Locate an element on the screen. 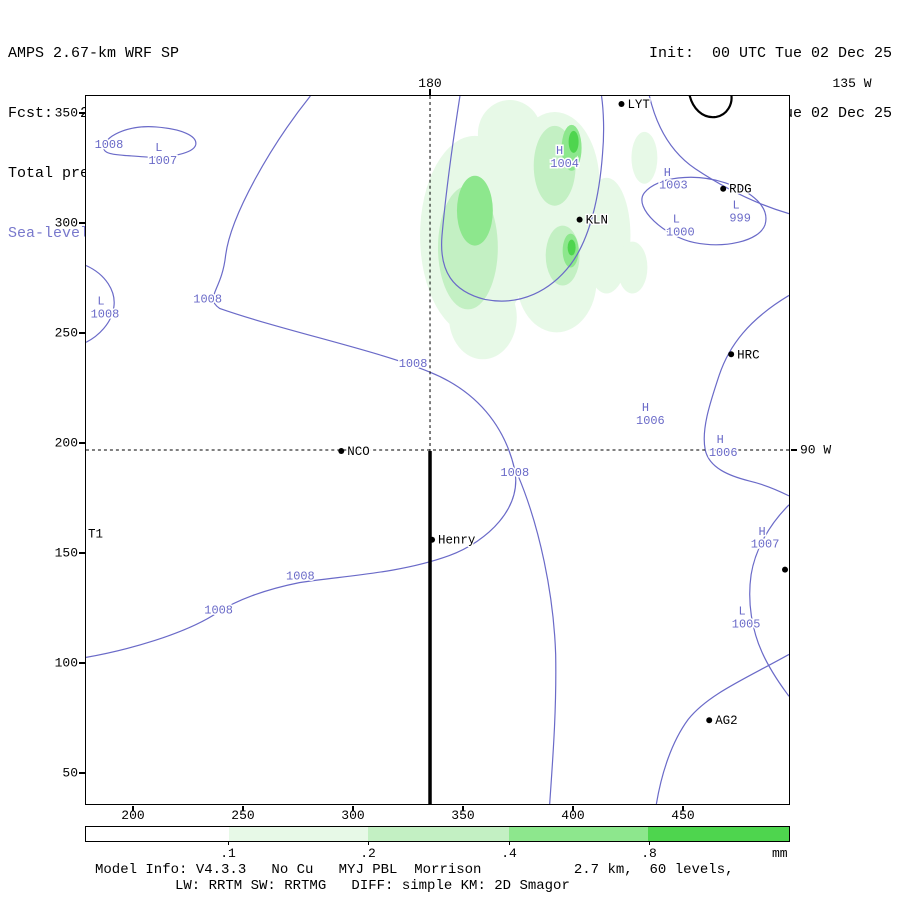  x-axis-label-300: 300 is located at coordinates (353, 815).